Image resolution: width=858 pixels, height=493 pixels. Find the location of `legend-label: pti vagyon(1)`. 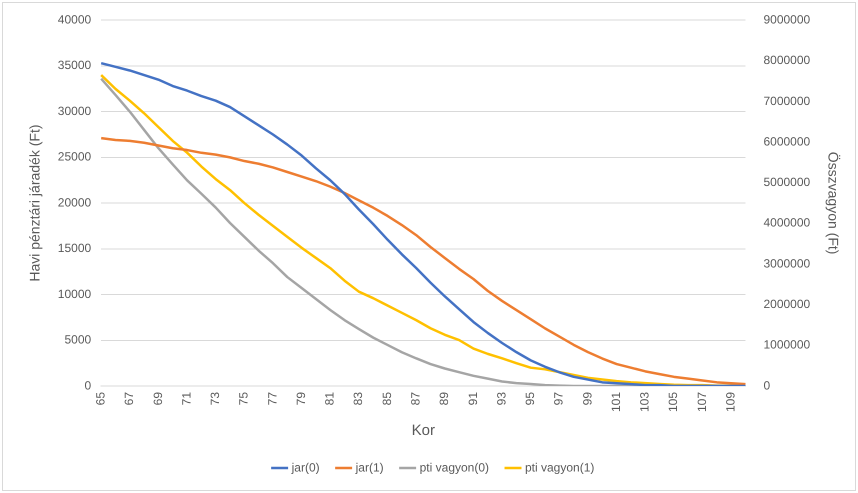

legend-label: pti vagyon(1) is located at coordinates (559, 467).